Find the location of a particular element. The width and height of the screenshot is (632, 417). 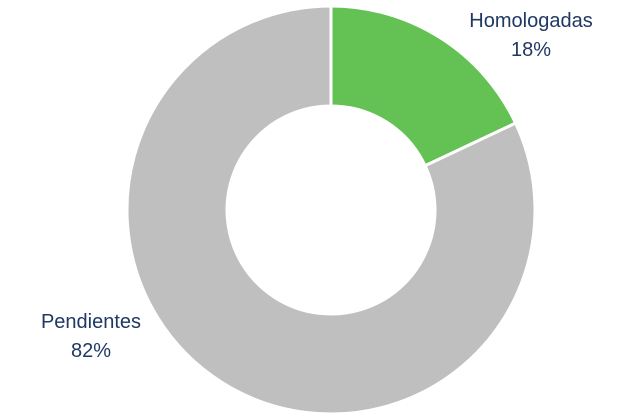

slice-label-homologadas: Homologadas 18% is located at coordinates (530, 35).